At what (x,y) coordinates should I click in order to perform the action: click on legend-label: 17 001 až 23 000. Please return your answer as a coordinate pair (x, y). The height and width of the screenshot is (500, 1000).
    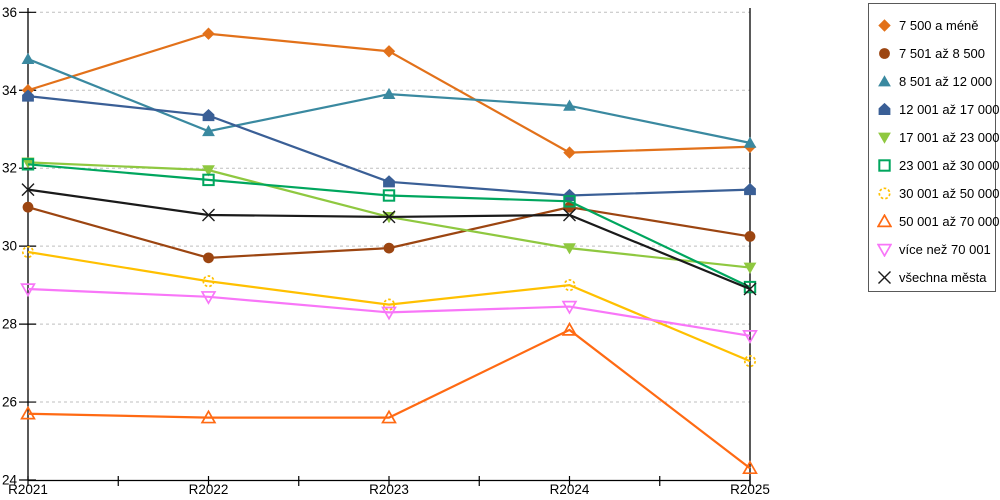
    Looking at the image, I should click on (949, 137).